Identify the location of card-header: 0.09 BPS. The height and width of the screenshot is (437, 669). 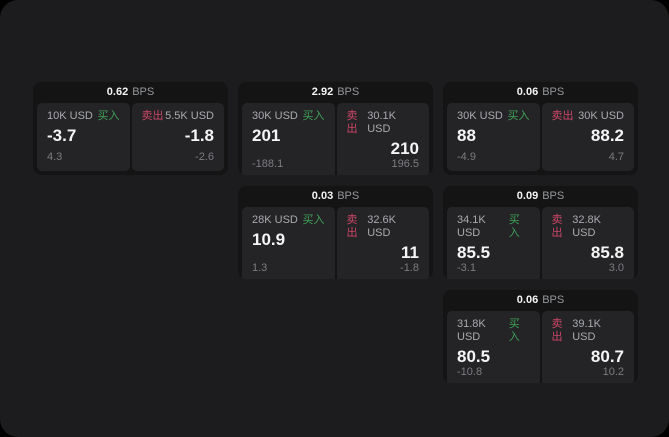
(540, 196).